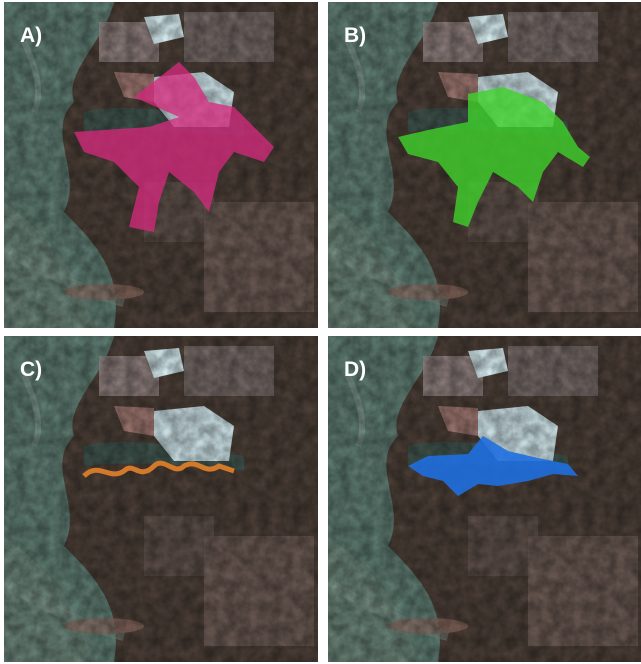 This screenshot has height=664, width=641. What do you see at coordinates (494, 157) in the screenshot?
I see `overlay-b` at bounding box center [494, 157].